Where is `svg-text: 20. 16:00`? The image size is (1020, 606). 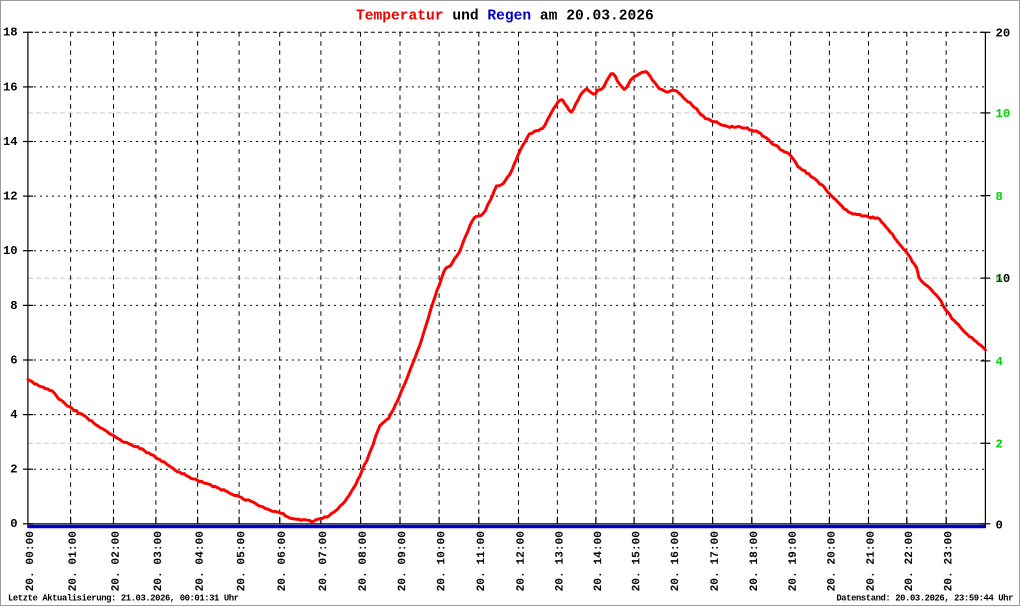 svg-text: 20. 16:00 is located at coordinates (676, 561).